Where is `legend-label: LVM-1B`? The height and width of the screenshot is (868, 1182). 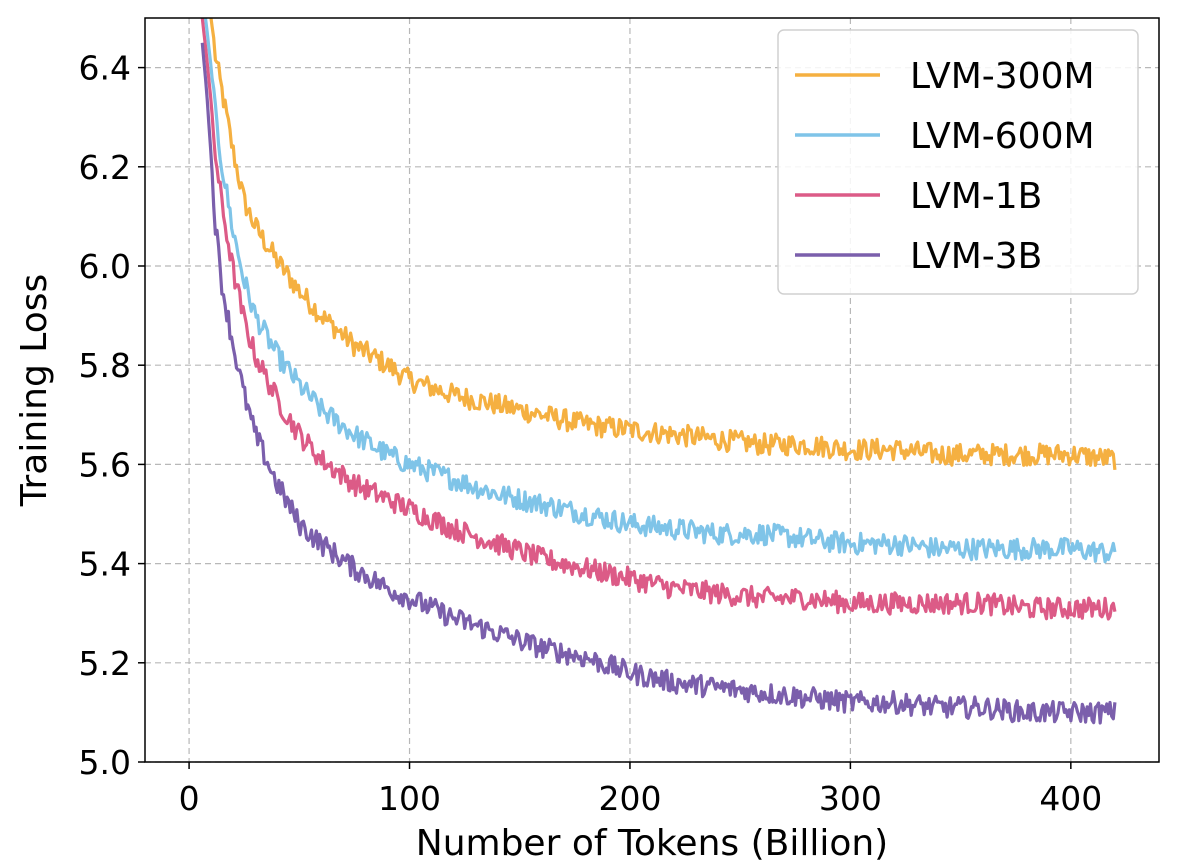
legend-label: LVM-1B is located at coordinates (976, 196).